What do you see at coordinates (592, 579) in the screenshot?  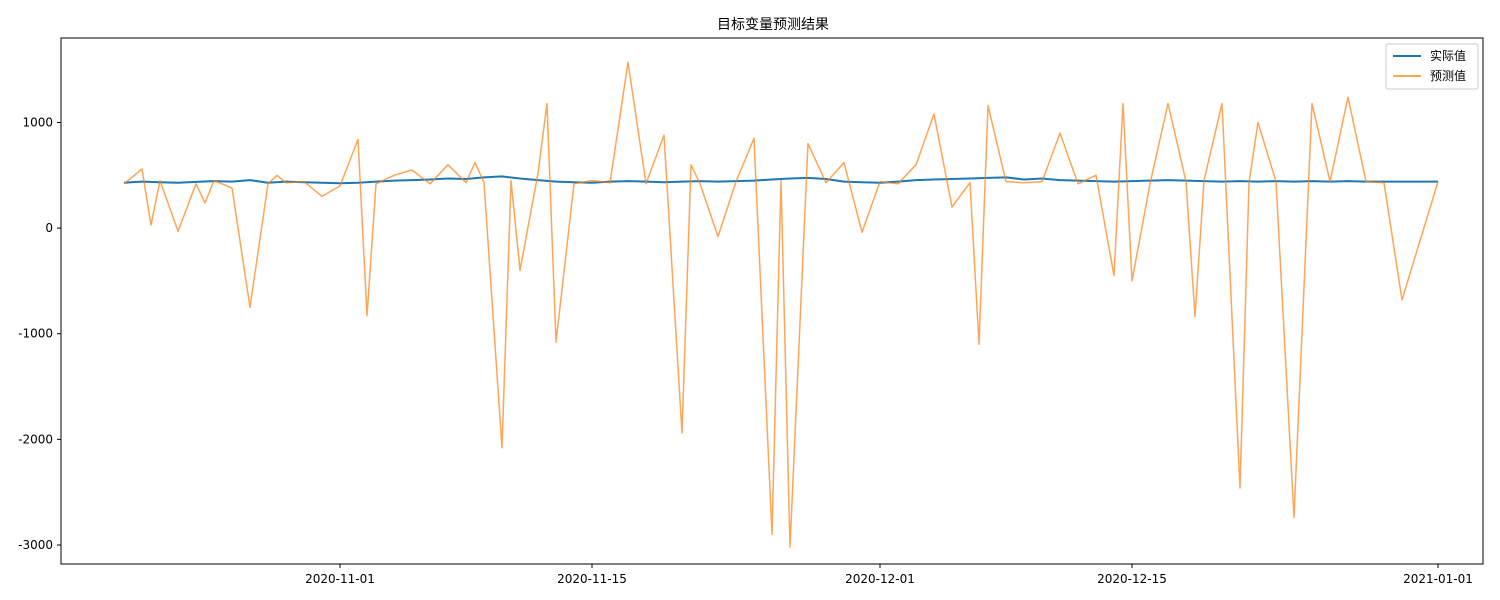 I see `x-tick-label: 2020-11-15` at bounding box center [592, 579].